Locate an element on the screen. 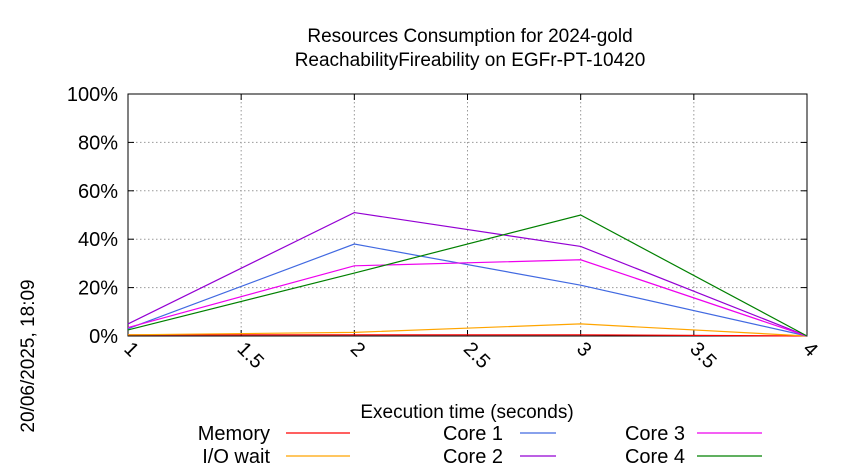  legend-label-core-2: Core 2 is located at coordinates (473, 457).